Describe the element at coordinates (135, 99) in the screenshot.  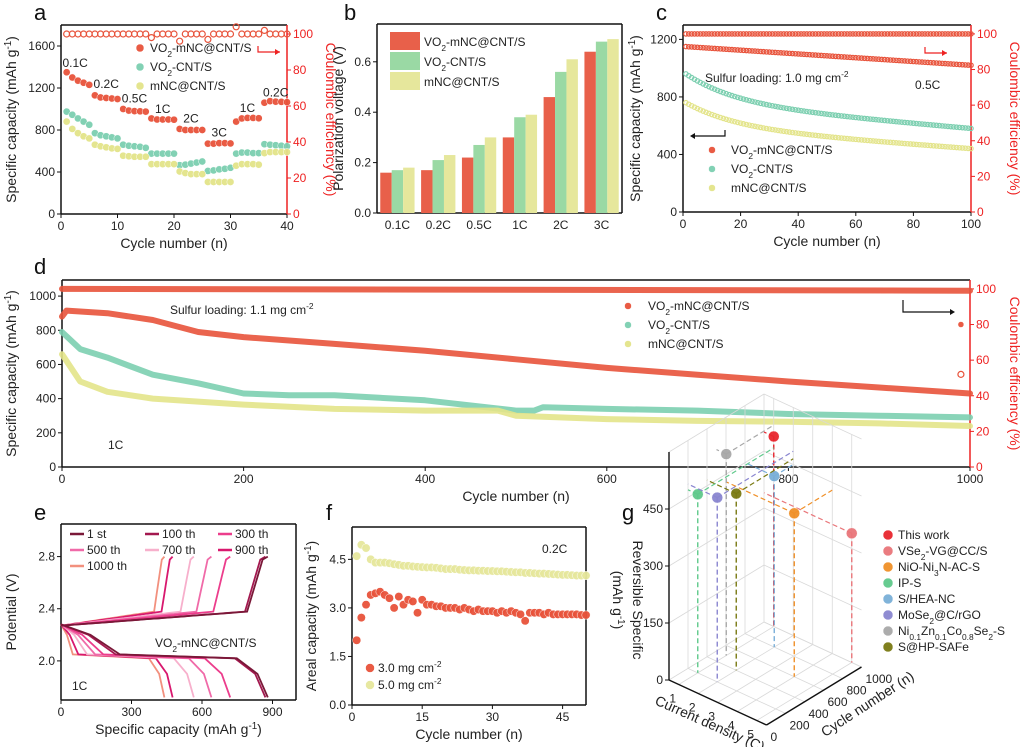
I see `rate-label: 0.5C` at that location.